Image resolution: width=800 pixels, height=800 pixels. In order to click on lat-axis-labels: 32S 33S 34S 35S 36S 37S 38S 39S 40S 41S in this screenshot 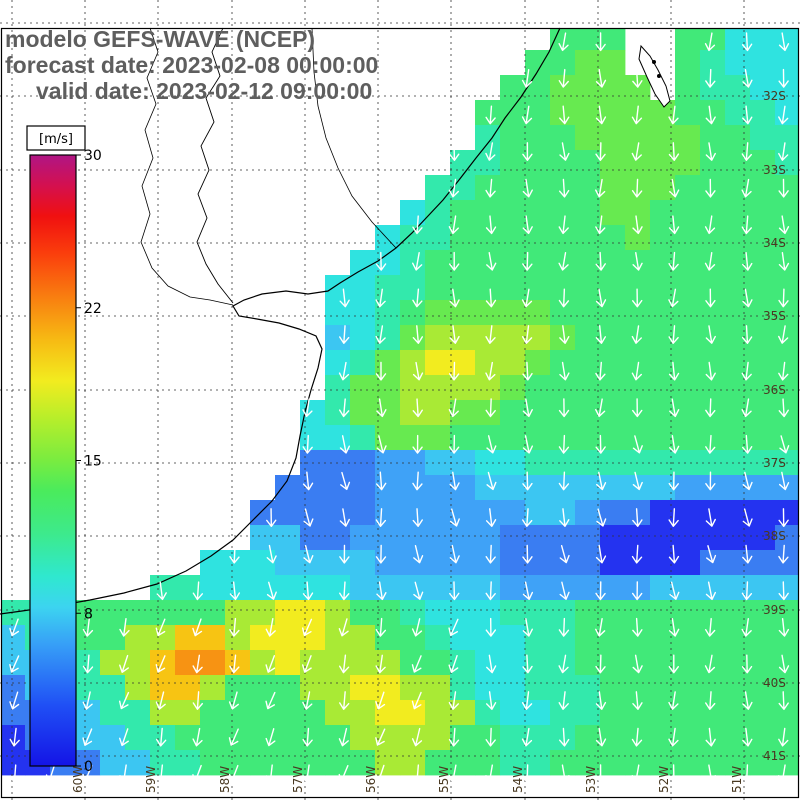, I will do `click(774, 426)`.